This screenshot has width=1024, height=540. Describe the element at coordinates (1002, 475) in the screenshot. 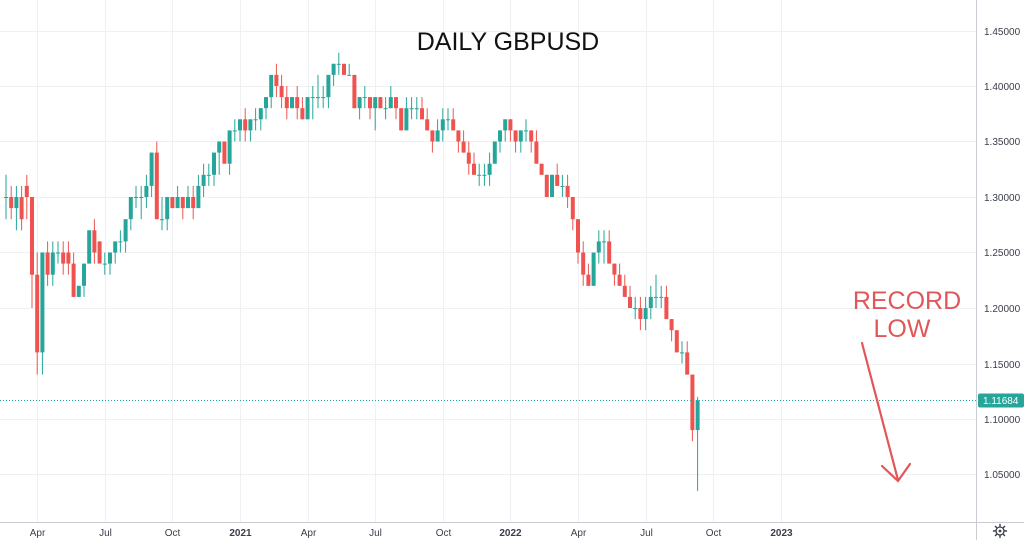

I see `y-tick-label: 1.05000` at that location.